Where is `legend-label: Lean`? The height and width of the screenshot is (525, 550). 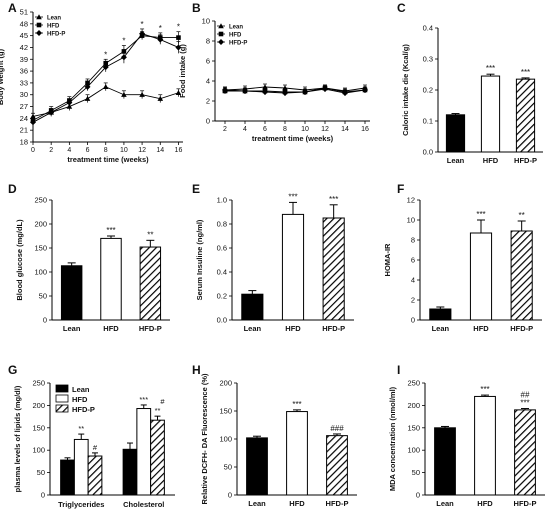 legend-label: Lean is located at coordinates (54, 19).